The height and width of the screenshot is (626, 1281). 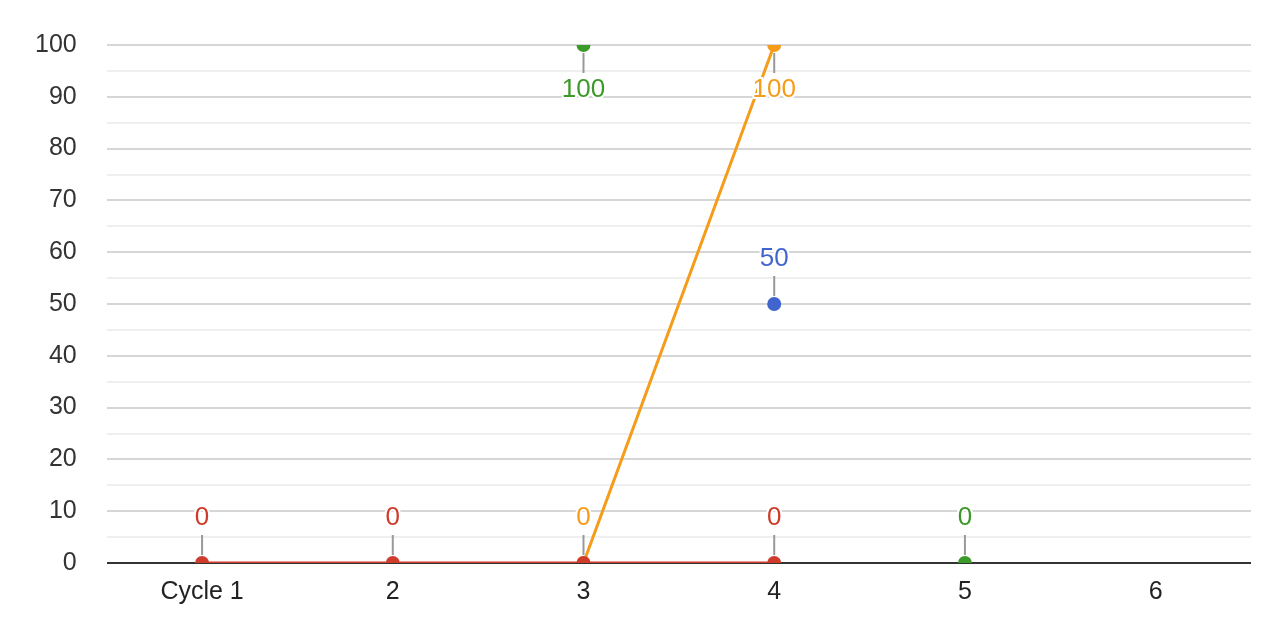 I want to click on x-tick-label: Cycle 1, so click(x=202, y=589).